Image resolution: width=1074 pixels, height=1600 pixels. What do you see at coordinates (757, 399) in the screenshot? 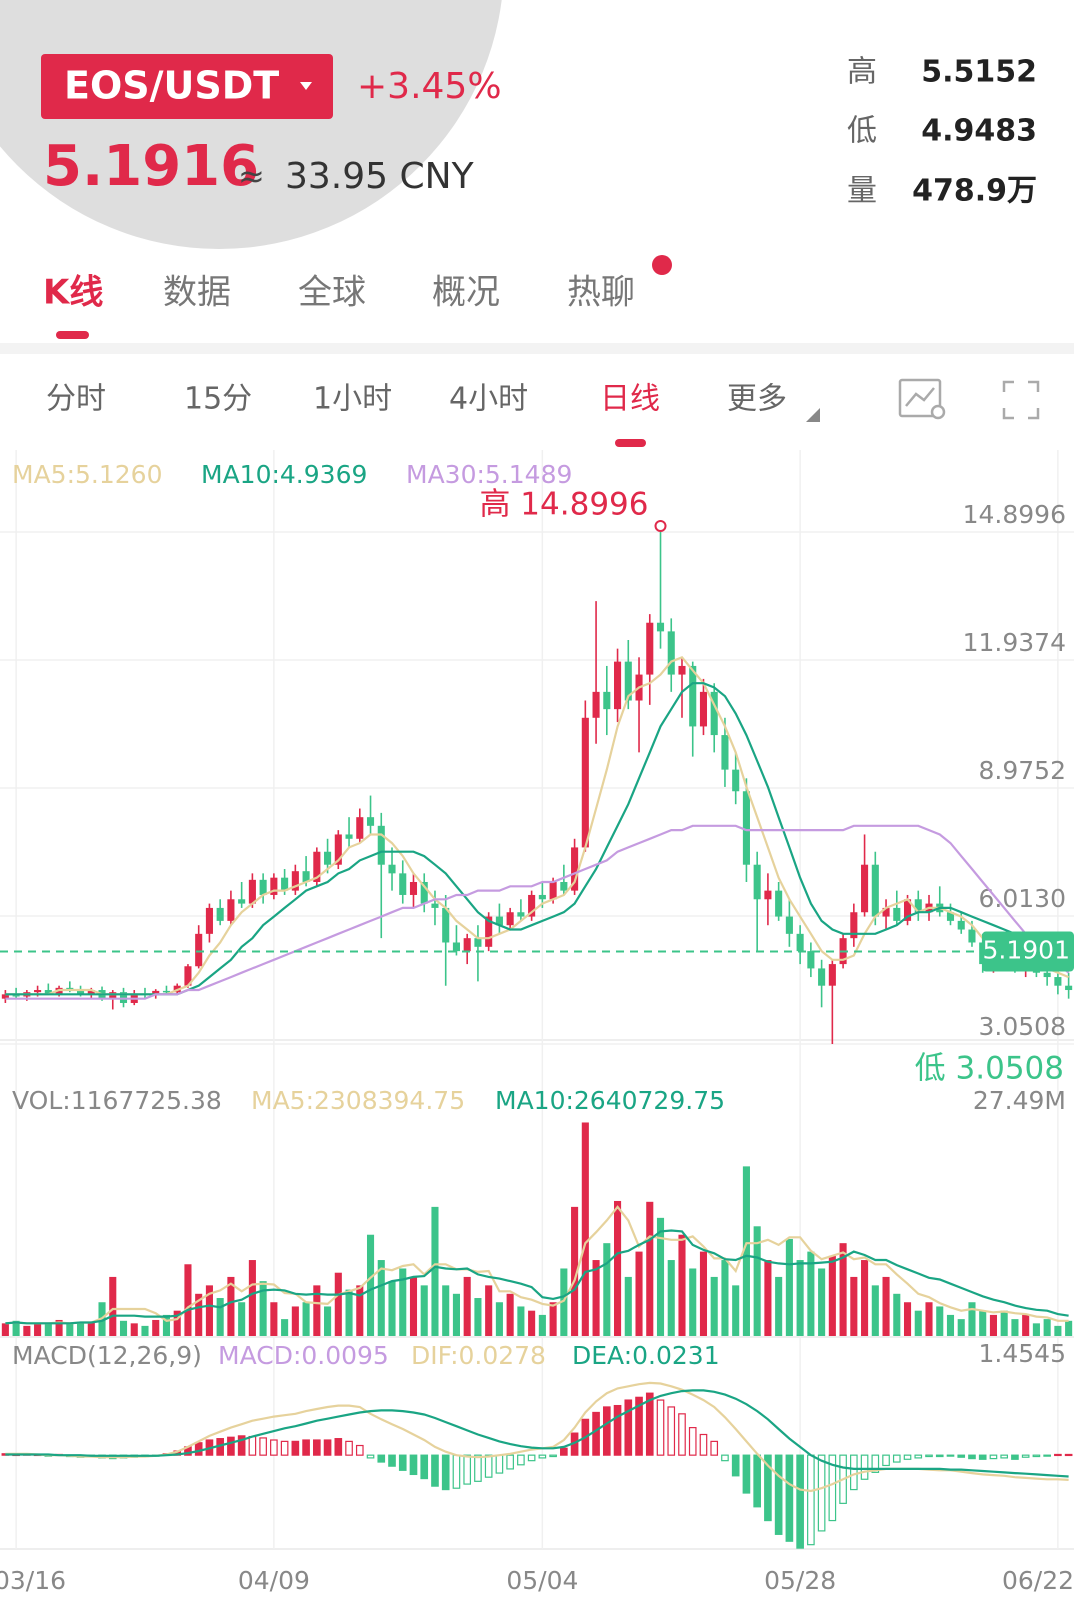
I see `interval: 更多` at bounding box center [757, 399].